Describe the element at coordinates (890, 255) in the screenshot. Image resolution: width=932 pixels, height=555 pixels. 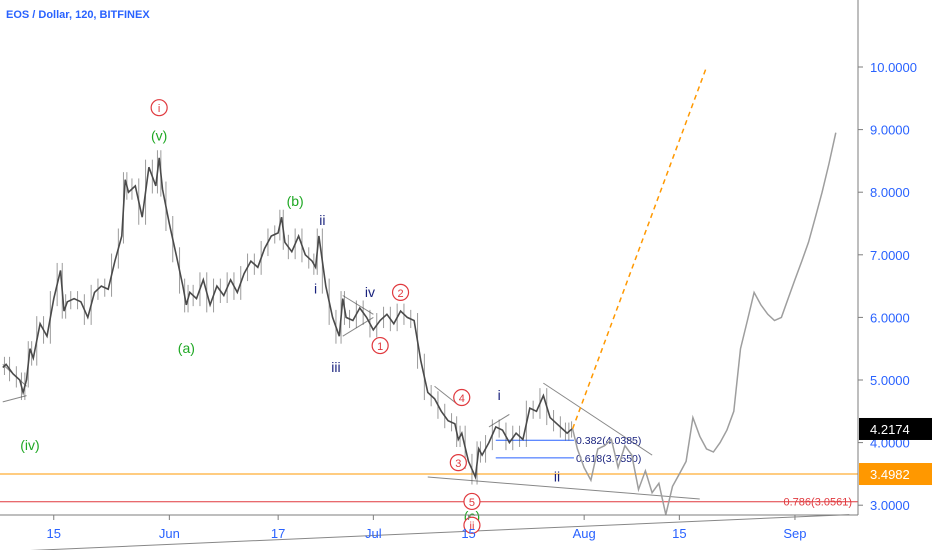
I see `price-tick-label: 7.0000` at that location.